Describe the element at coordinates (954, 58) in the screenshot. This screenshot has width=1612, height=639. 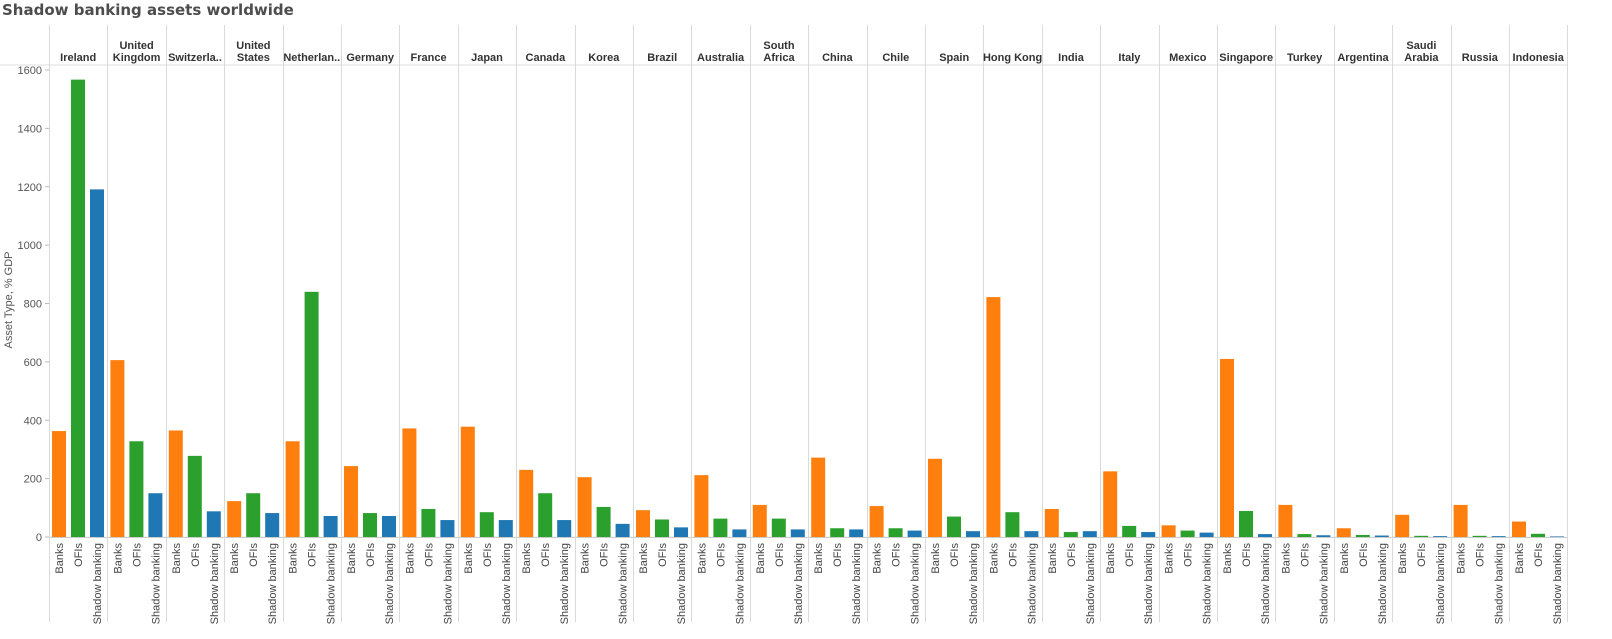
I see `country-header: Spain` at that location.